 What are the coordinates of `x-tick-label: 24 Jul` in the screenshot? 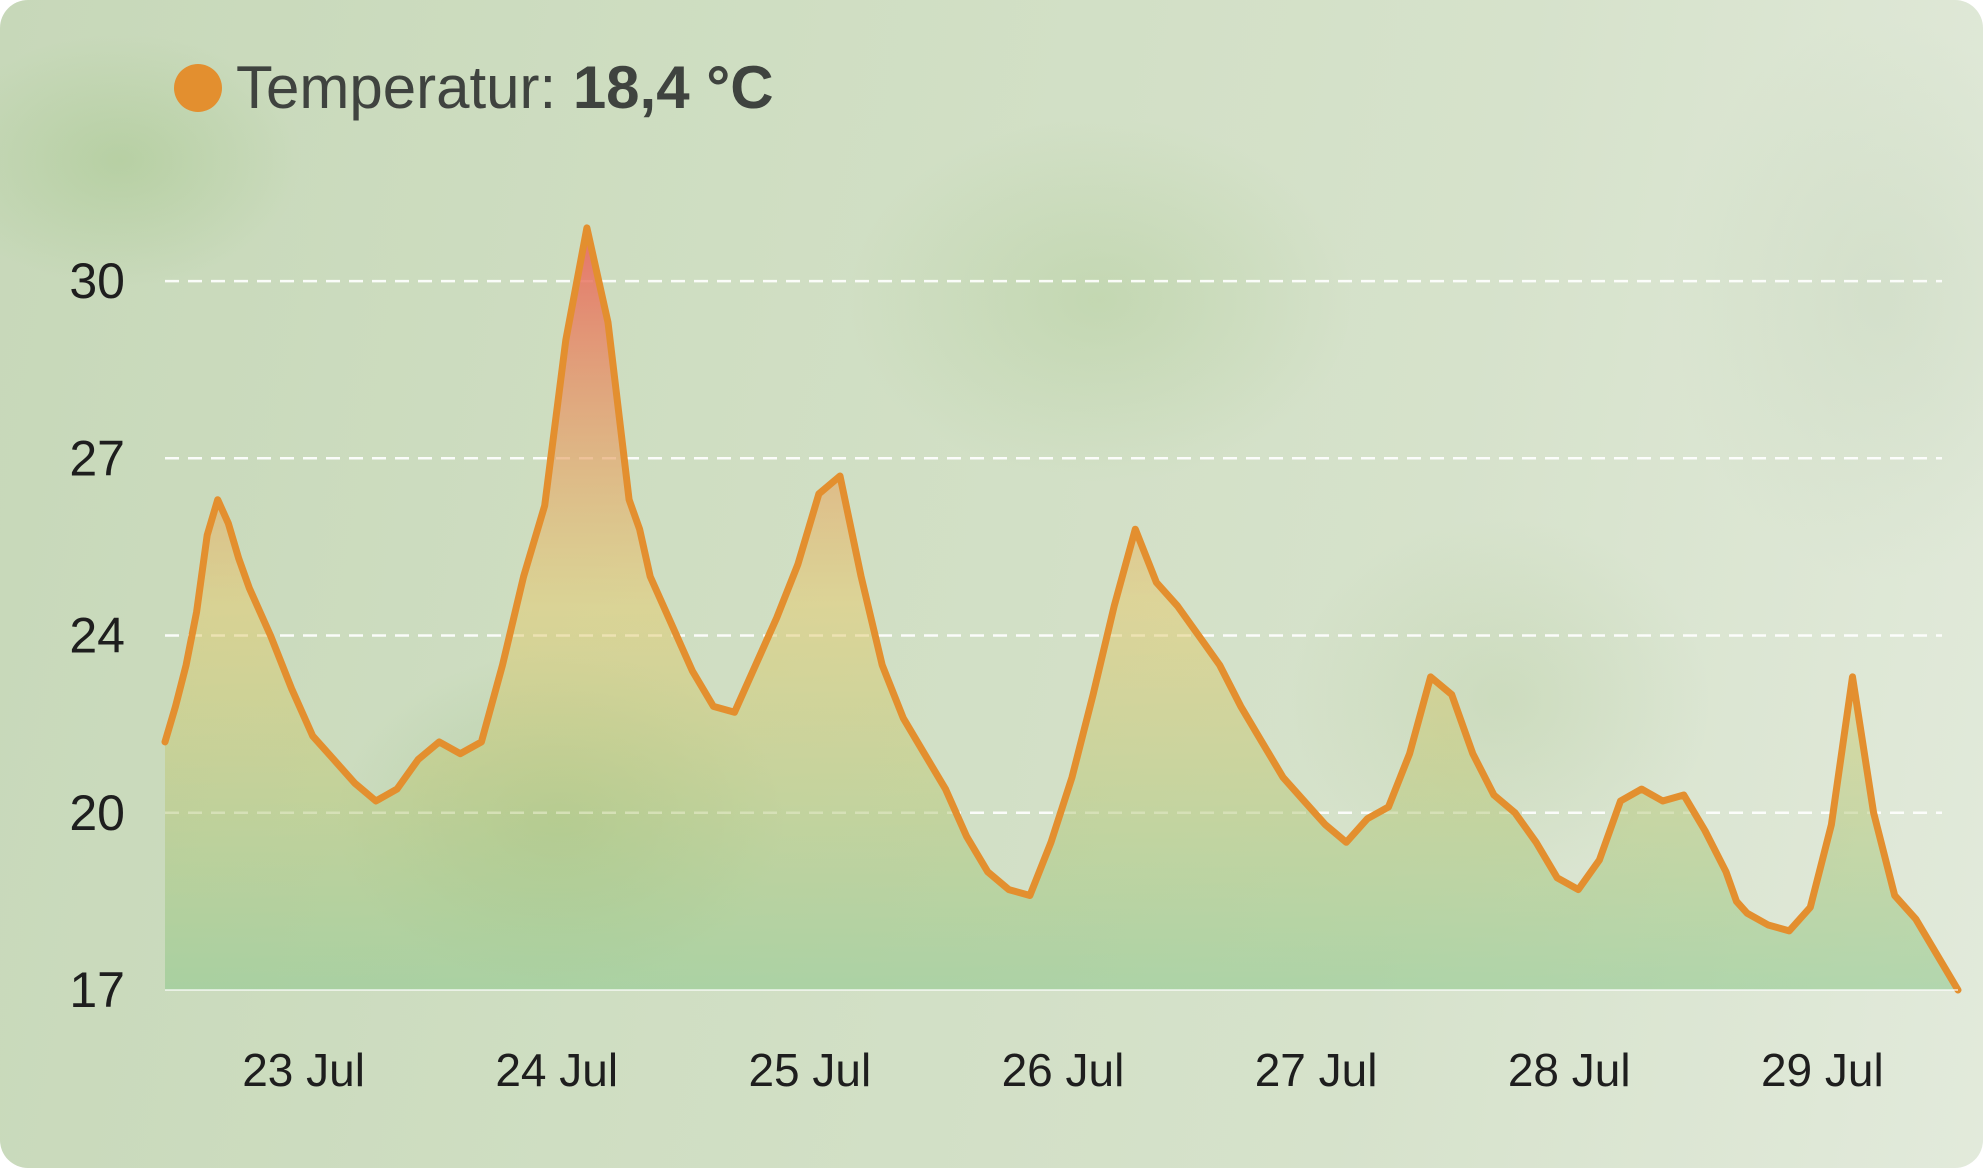 It's located at (556, 1070).